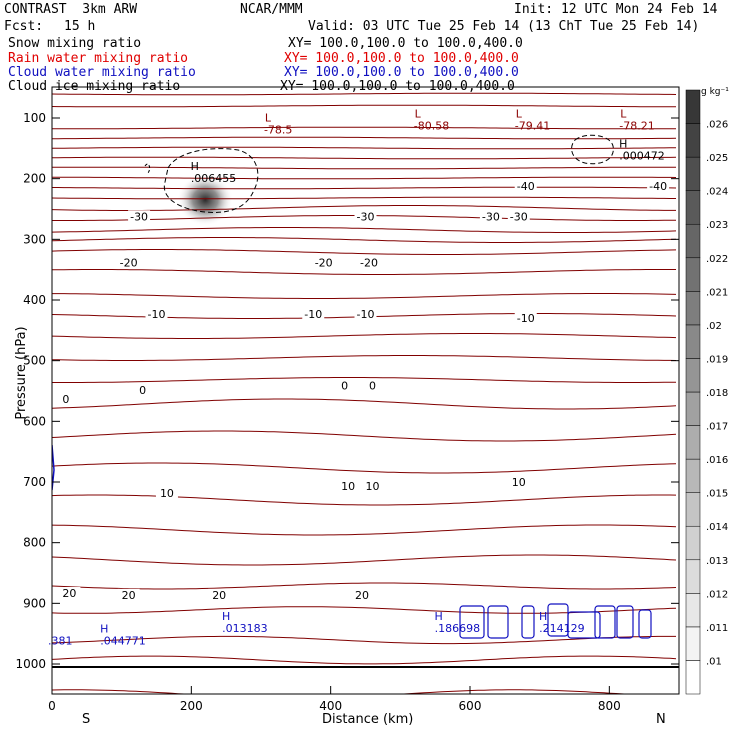  What do you see at coordinates (714, 661) in the screenshot?
I see `colorbar-tick-label: .01` at bounding box center [714, 661].